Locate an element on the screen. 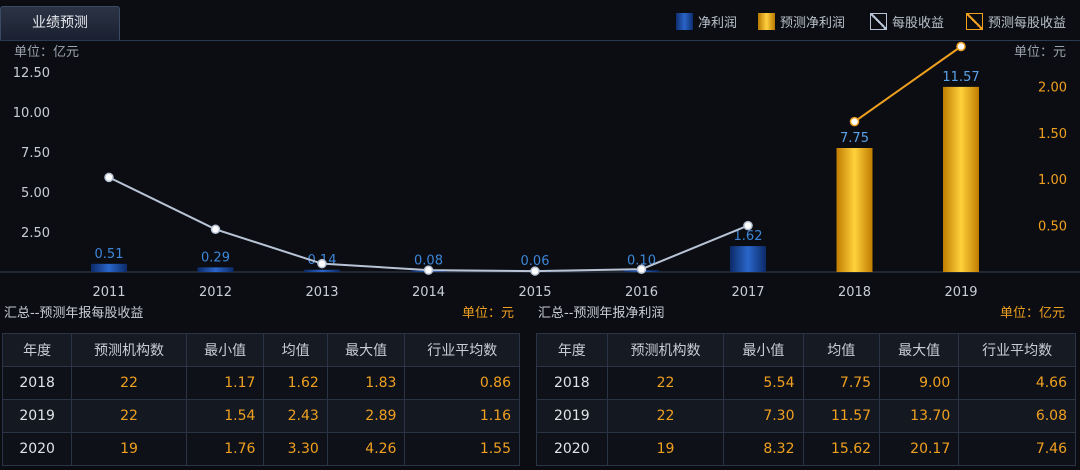  table-cell: 5.54 is located at coordinates (763, 383).